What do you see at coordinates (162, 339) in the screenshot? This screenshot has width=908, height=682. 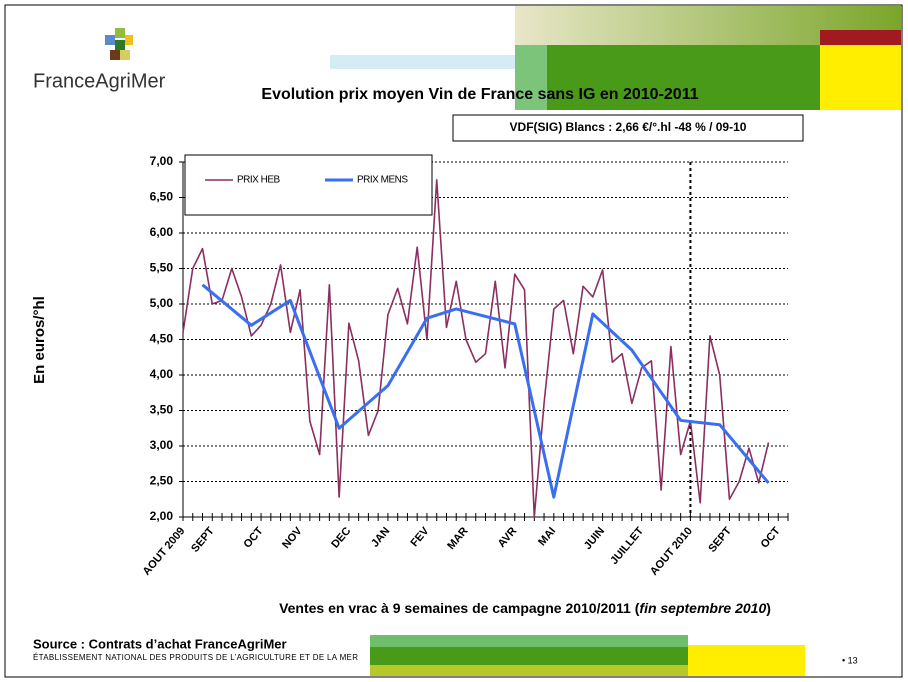 I see `y-tick-label: 4,50` at bounding box center [162, 339].